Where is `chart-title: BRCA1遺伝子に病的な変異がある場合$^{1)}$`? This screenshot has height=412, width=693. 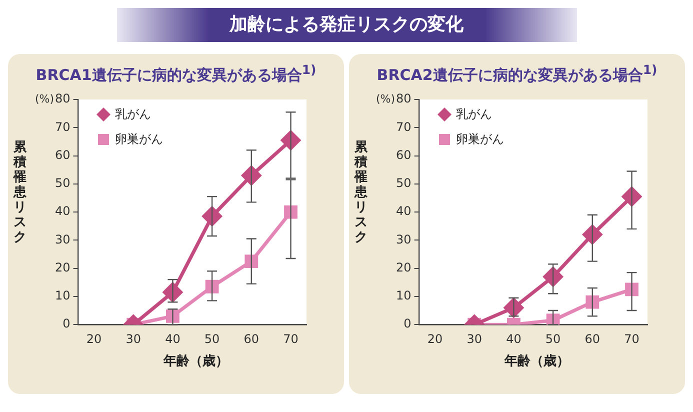
chart-title: BRCA1遺伝子に病的な変異がある場合$^{1)}$ is located at coordinates (176, 73).